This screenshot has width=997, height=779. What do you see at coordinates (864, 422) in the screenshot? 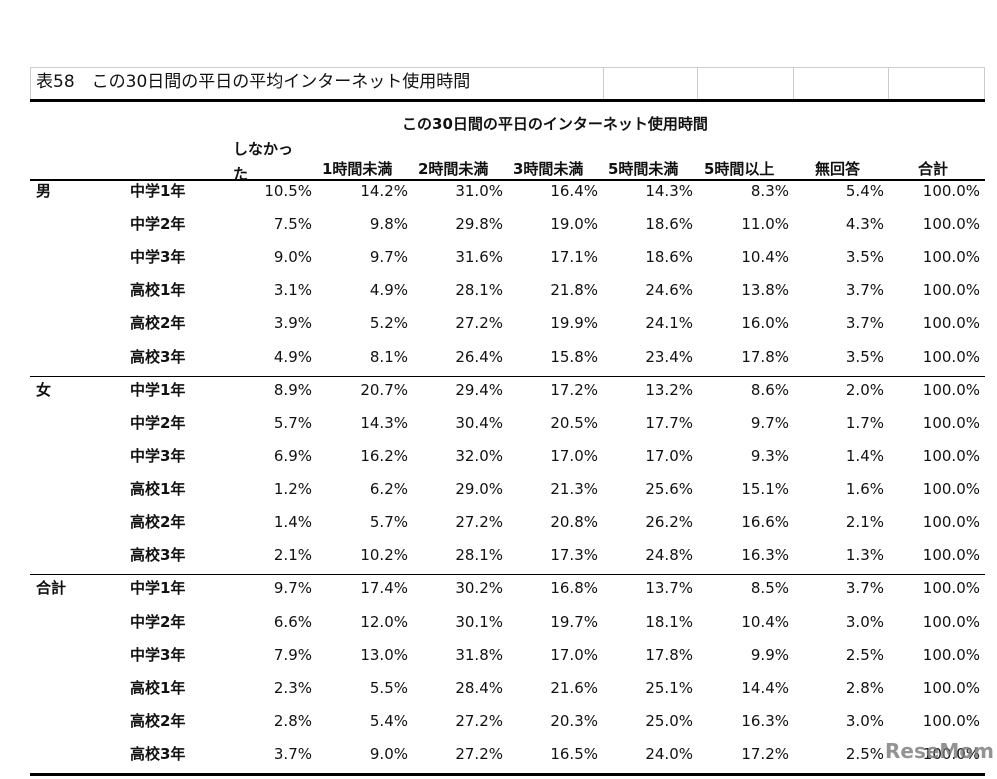
I see `cell-value: 1.7%` at bounding box center [864, 422].